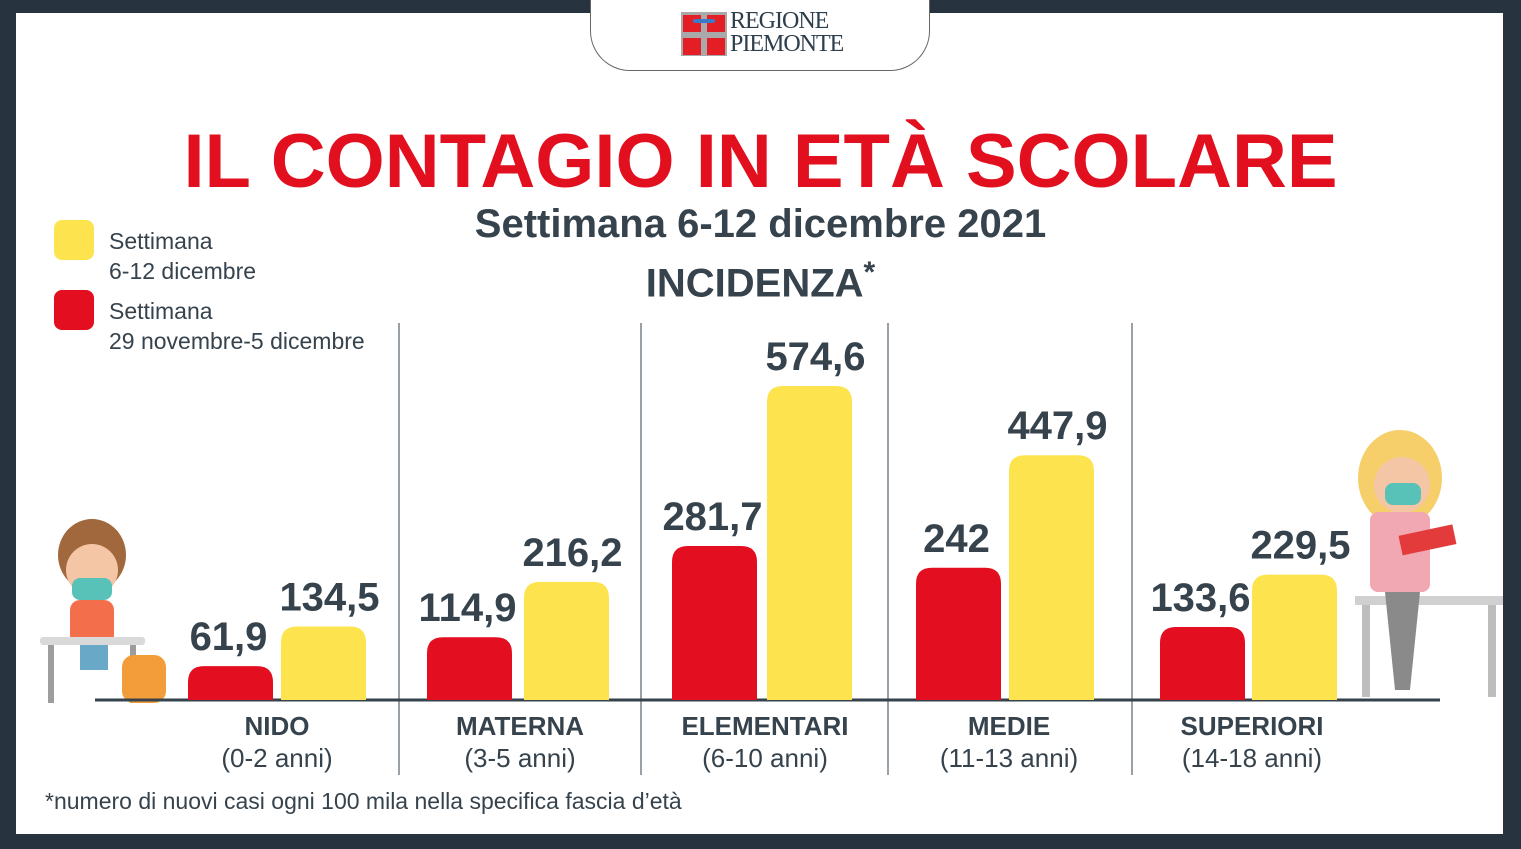 The height and width of the screenshot is (849, 1521). I want to click on data-label: 134,5, so click(329, 598).